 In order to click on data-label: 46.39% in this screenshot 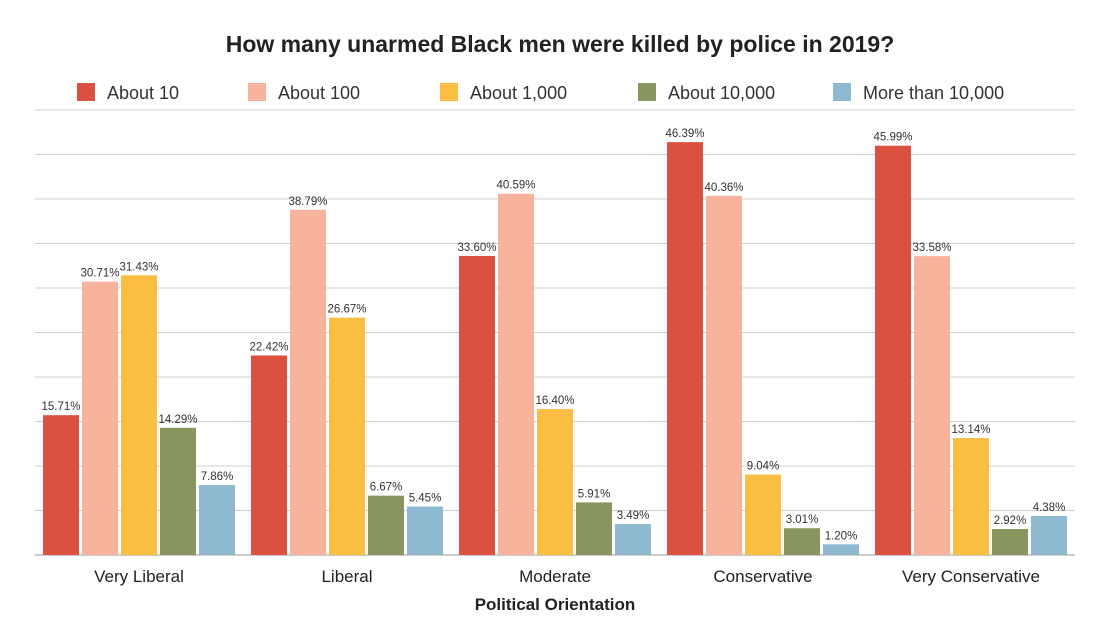, I will do `click(684, 134)`.